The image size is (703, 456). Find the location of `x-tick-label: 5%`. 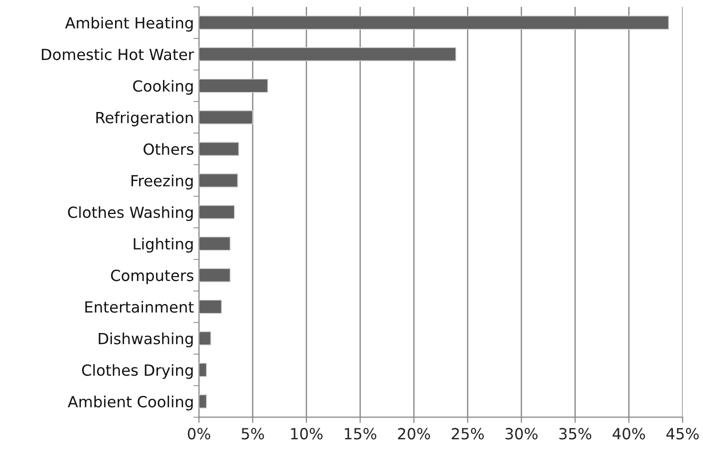

x-tick-label: 5% is located at coordinates (253, 434).